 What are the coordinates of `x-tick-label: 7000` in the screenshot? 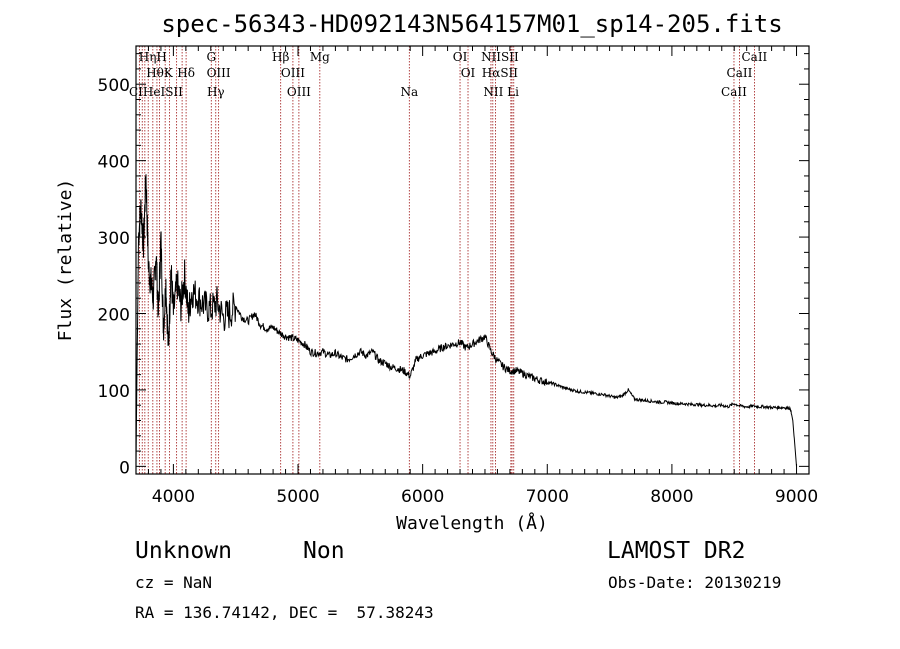 It's located at (547, 497).